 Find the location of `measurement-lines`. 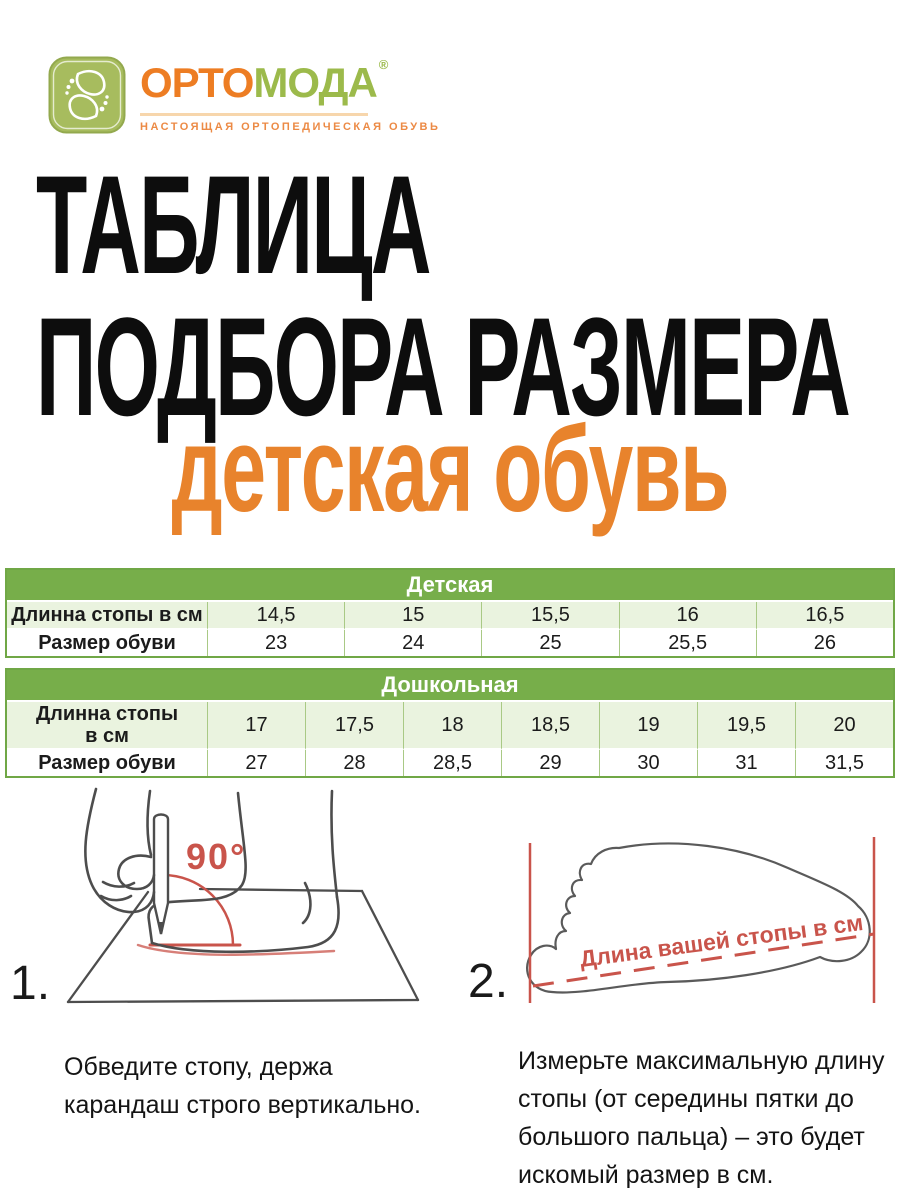

measurement-lines is located at coordinates (702, 920).